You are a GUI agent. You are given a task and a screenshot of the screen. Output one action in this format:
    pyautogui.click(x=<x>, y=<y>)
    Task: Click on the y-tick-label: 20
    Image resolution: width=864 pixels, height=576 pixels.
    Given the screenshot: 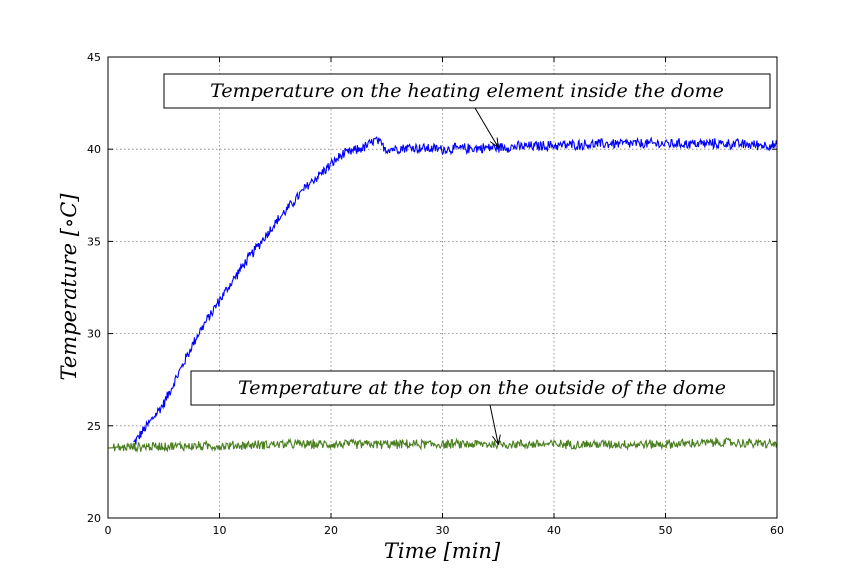 What is the action you would take?
    pyautogui.click(x=94, y=518)
    